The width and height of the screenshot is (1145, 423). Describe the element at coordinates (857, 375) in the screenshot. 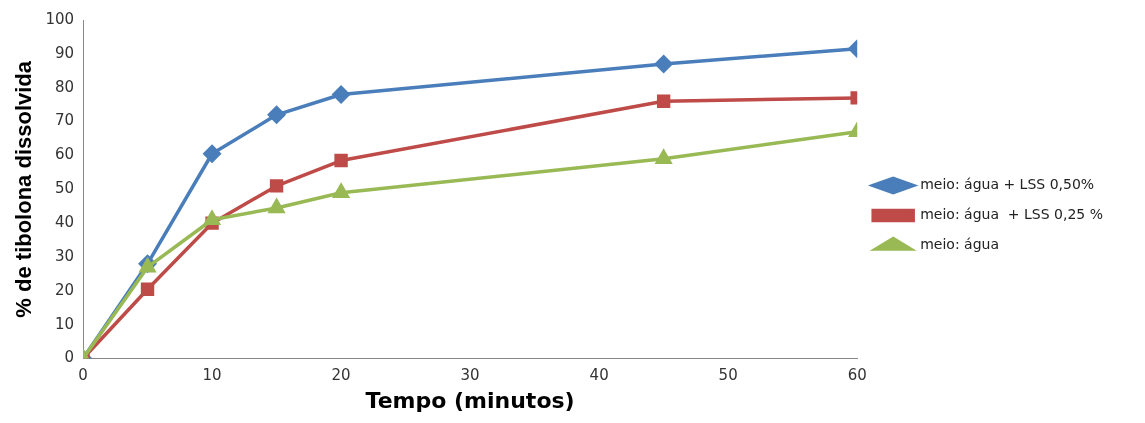

I see `x-tick-label: 60` at that location.